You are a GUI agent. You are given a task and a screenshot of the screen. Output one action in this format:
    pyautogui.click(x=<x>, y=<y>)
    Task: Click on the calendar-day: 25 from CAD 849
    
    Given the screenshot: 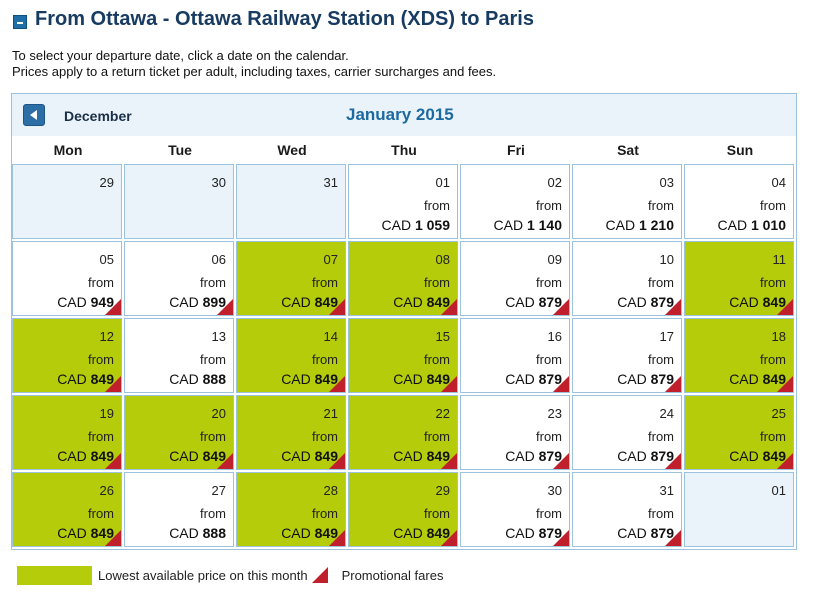 What is the action you would take?
    pyautogui.click(x=739, y=432)
    